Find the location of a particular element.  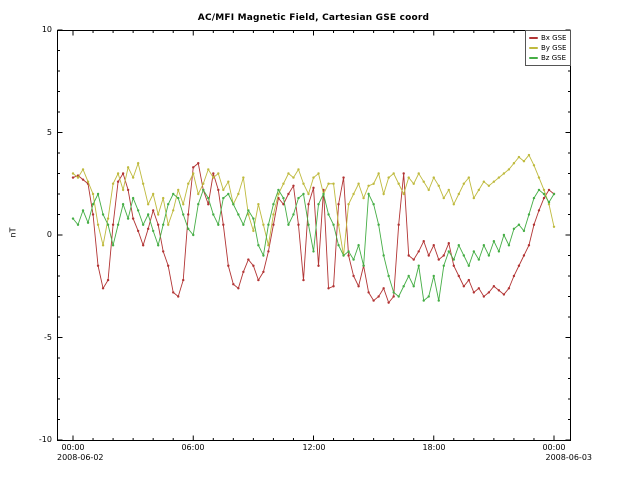

y-tick-label: 10 is located at coordinates (46, 29).